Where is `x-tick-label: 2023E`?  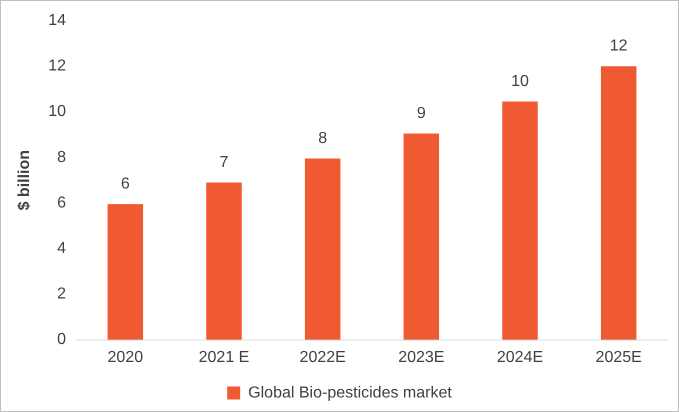 x-tick-label: 2023E is located at coordinates (421, 357).